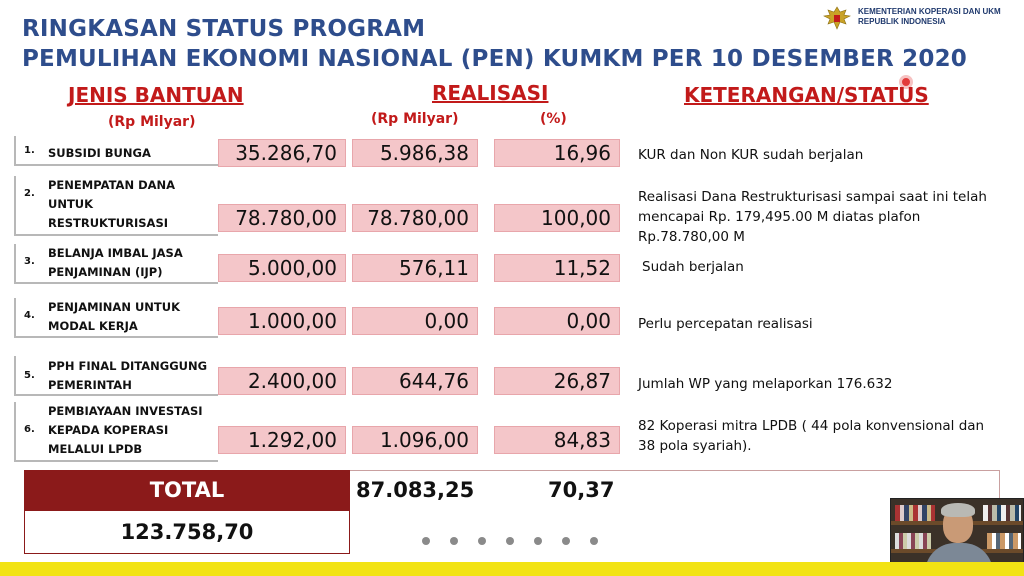  I want to click on row-label: PENEMPATAN DANA UNTUK RESTRUKTURISASI, so click(111, 204).